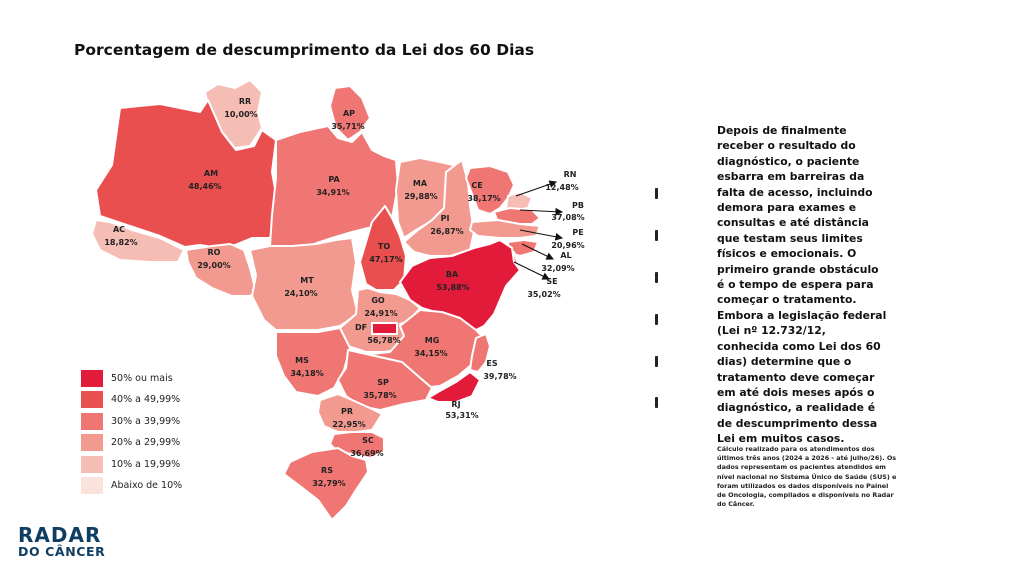 Image resolution: width=1024 pixels, height=576 pixels. Describe the element at coordinates (334, 179) in the screenshot. I see `state-code-pa: PA` at that location.